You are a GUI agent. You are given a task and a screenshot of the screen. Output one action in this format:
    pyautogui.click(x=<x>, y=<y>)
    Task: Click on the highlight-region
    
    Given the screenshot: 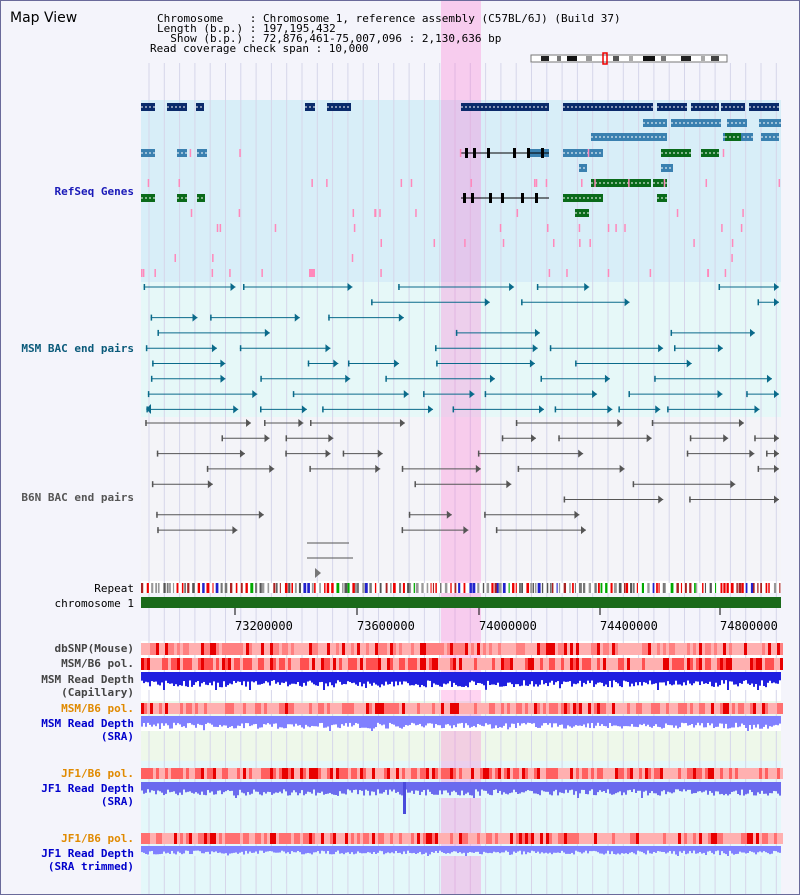 What is the action you would take?
    pyautogui.click(x=461, y=447)
    